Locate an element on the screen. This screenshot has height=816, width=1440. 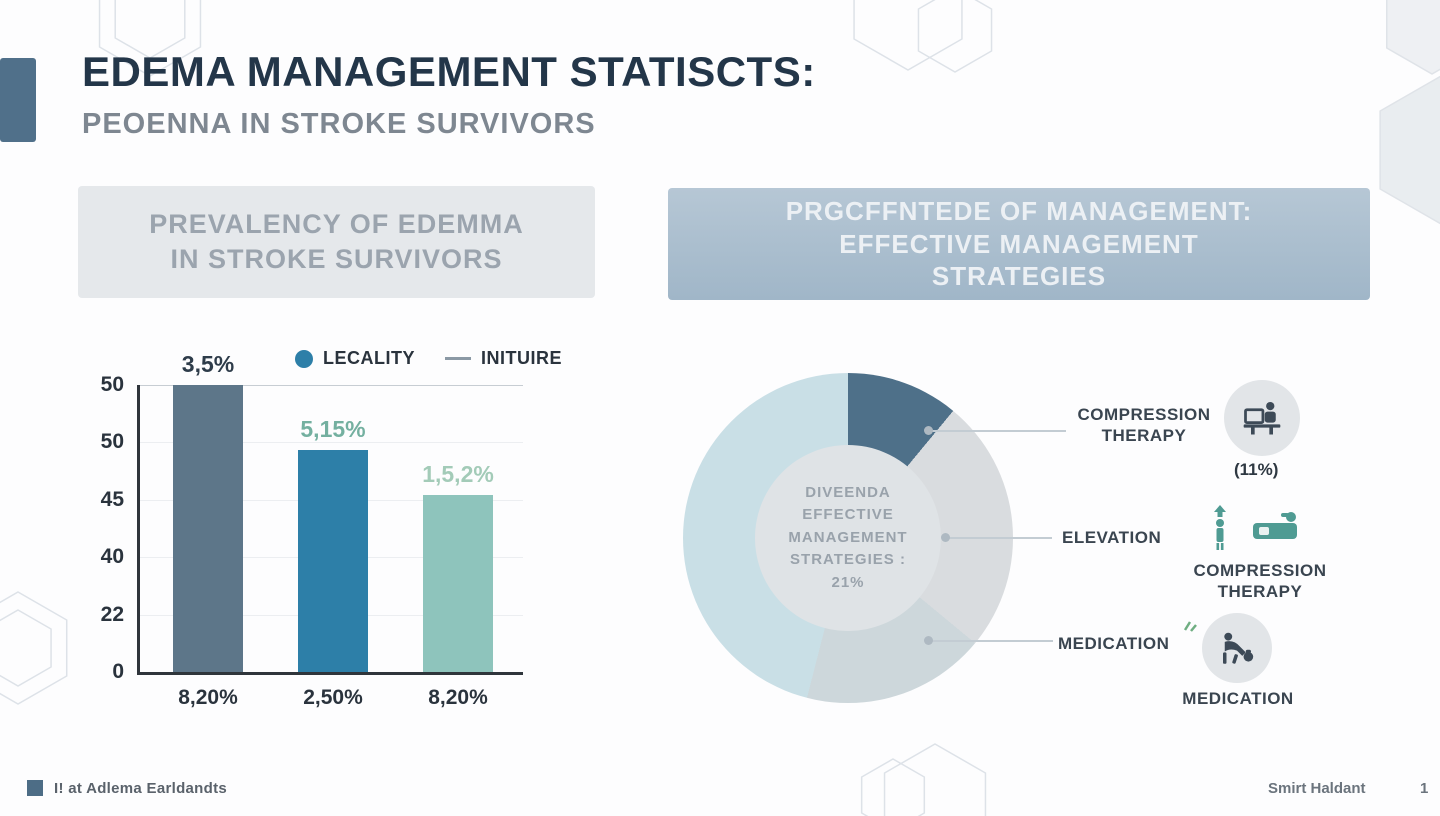
y-axis-tick: 45 is located at coordinates (112, 499).